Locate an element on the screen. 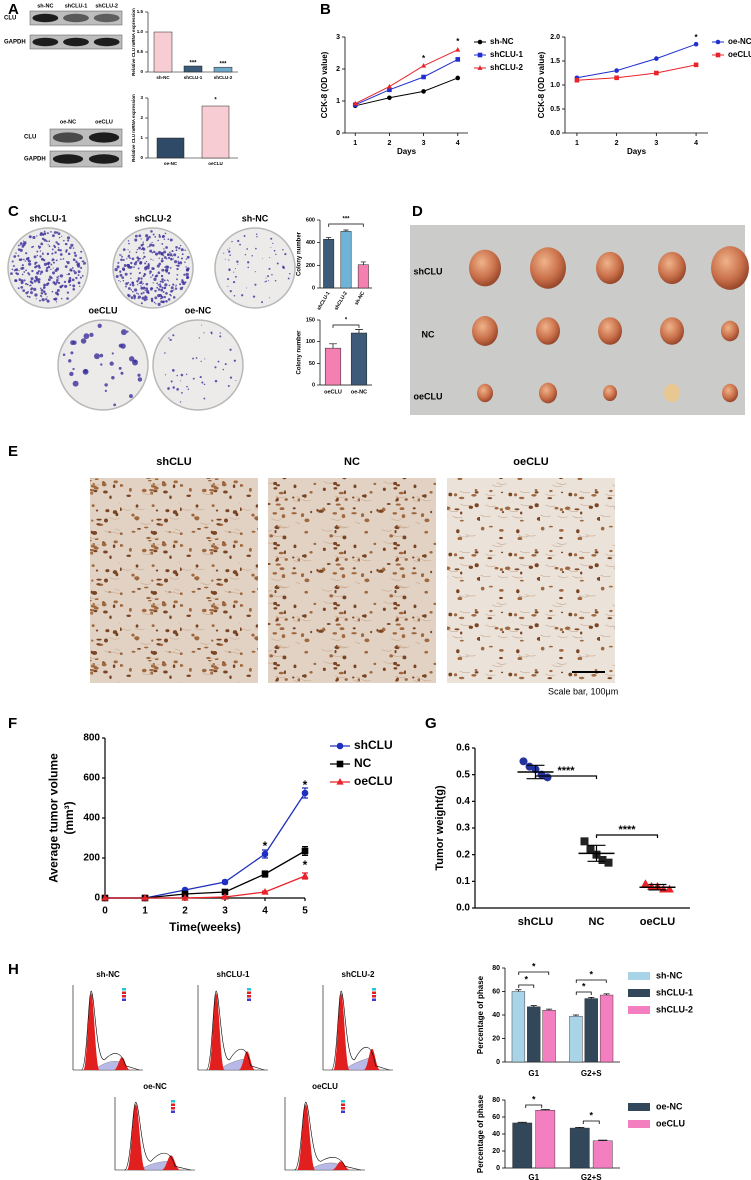 Image resolution: width=751 pixels, height=1180 pixels. y-tick-label: 0.3 is located at coordinates (463, 828).